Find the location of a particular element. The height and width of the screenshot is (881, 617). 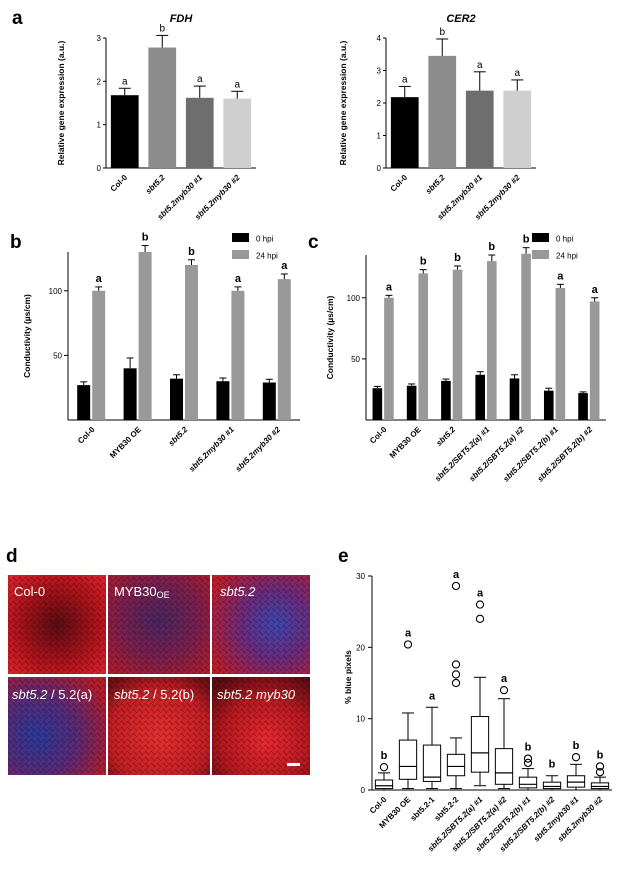

e-ytick-label: 30 is located at coordinates (360, 576).